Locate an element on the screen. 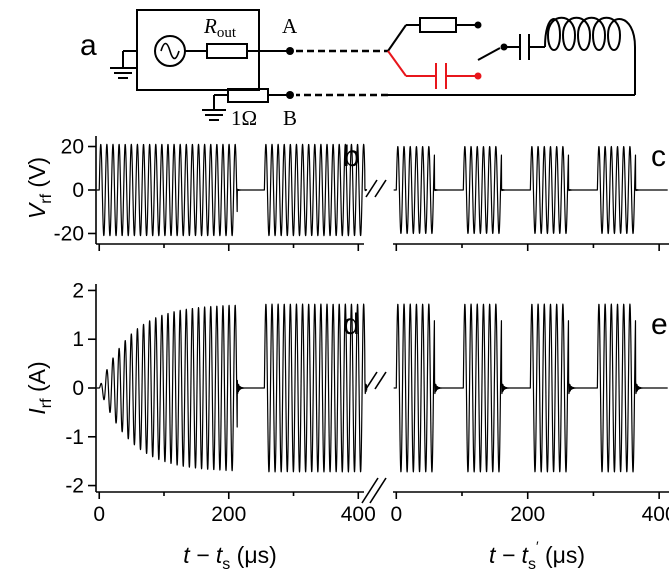  node-b-label: B is located at coordinates (290, 118).